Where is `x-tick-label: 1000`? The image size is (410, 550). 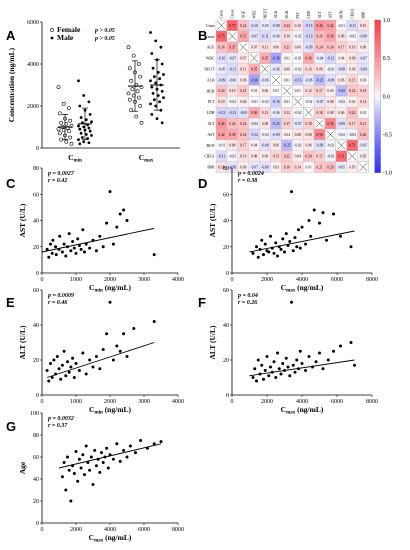
x-tick-label: 1000 is located at coordinates (76, 280).